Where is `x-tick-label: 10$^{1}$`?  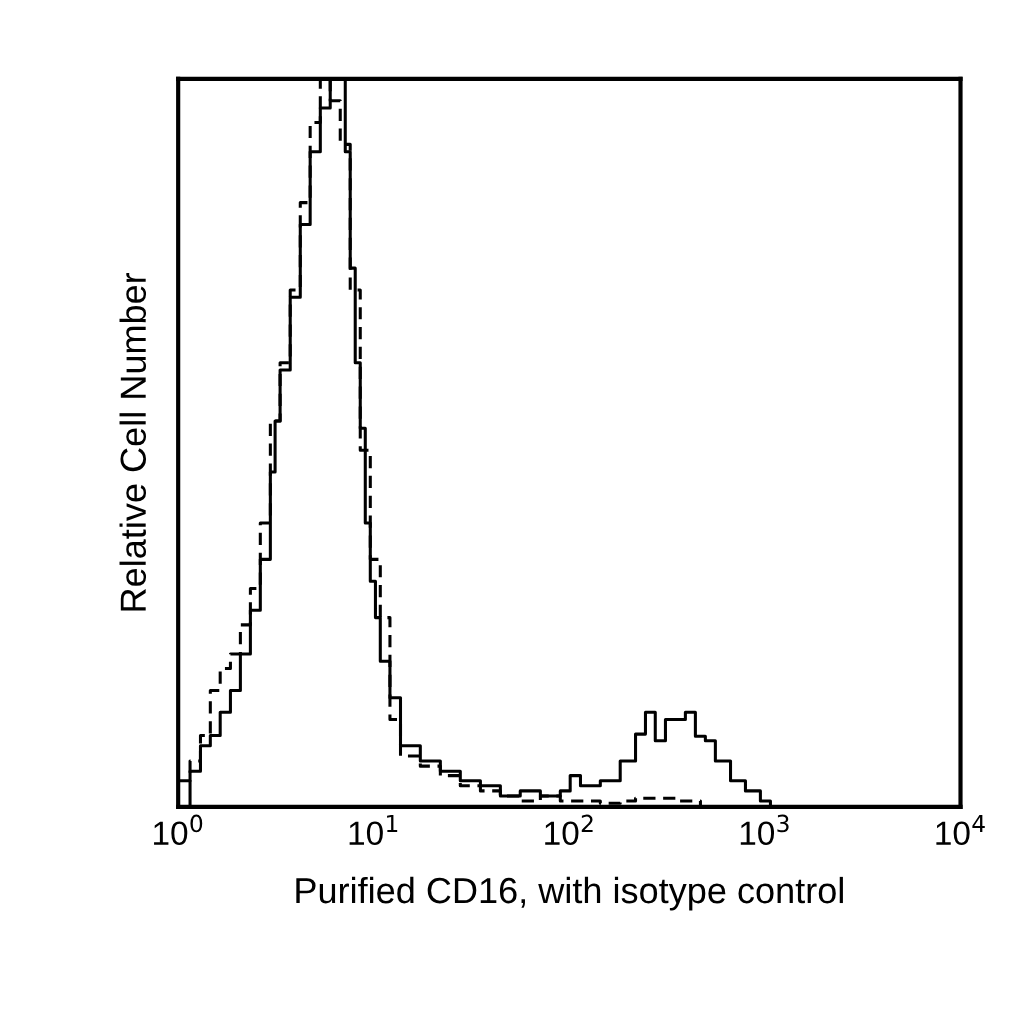 x-tick-label: 10$^{1}$ is located at coordinates (373, 830).